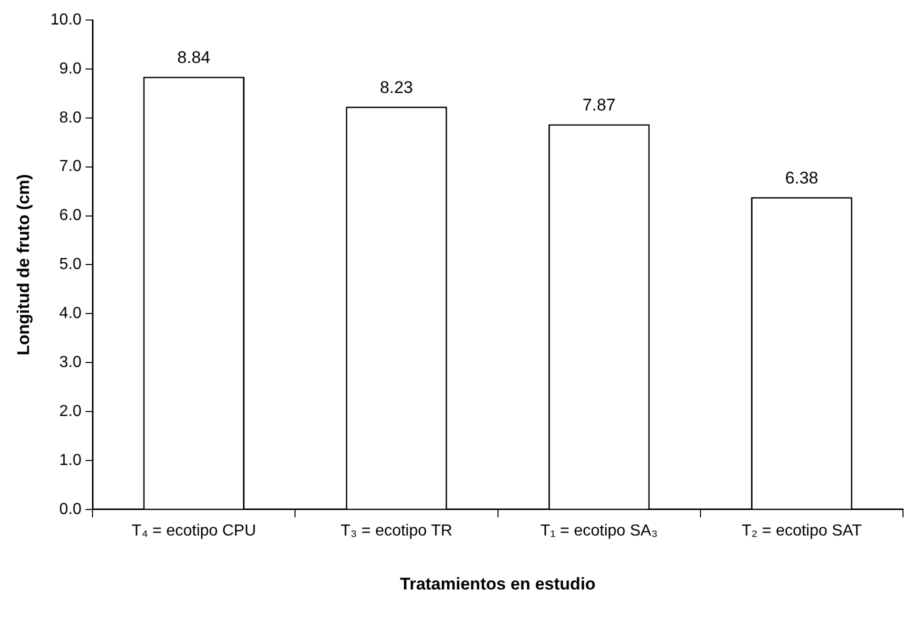 Image resolution: width=918 pixels, height=619 pixels. What do you see at coordinates (66, 19) in the screenshot?
I see `y-tick-label: 10.0` at bounding box center [66, 19].